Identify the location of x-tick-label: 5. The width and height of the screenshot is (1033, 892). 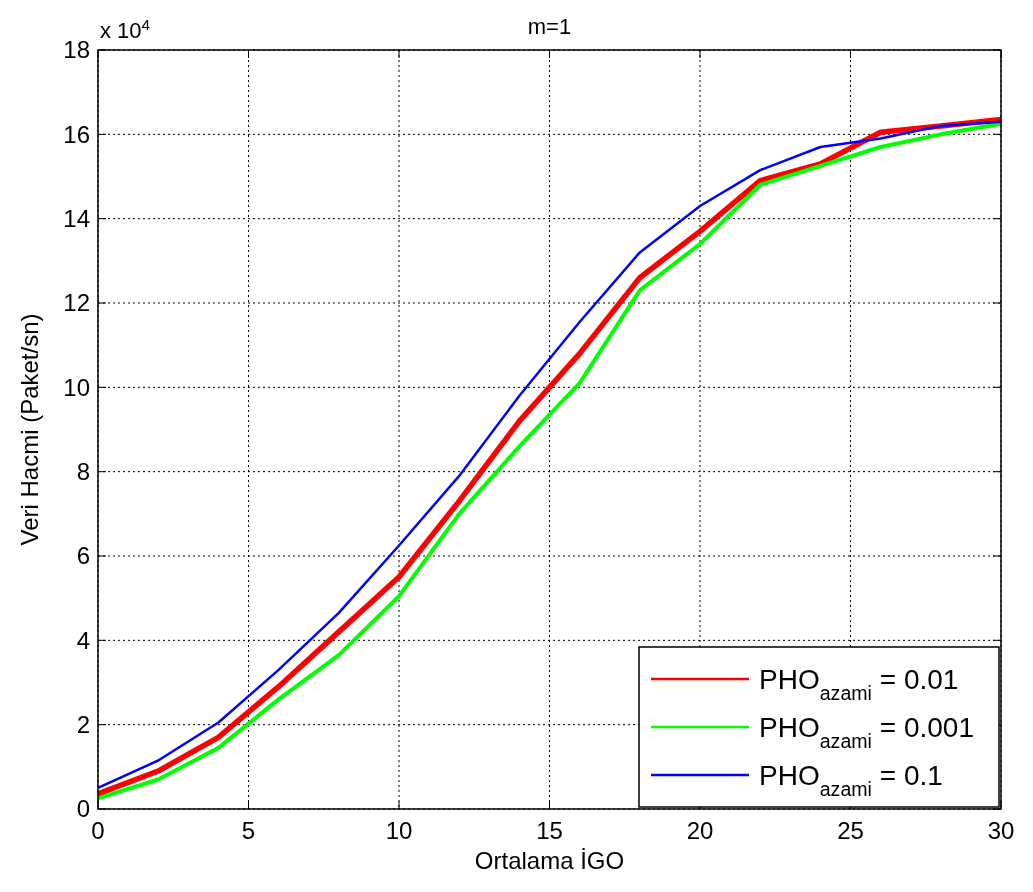
(248, 830).